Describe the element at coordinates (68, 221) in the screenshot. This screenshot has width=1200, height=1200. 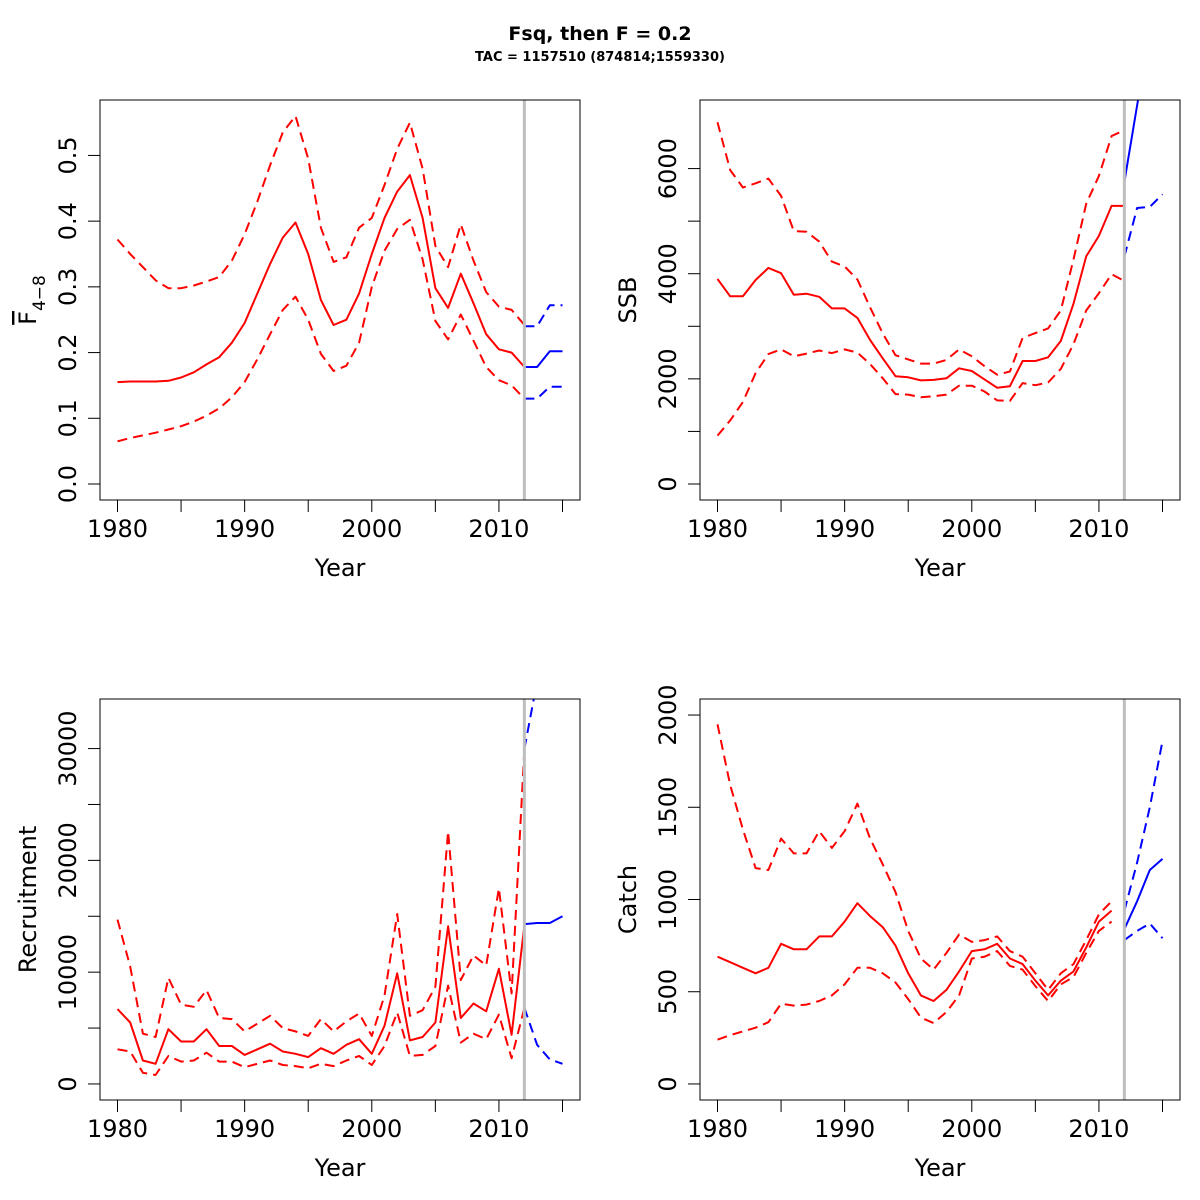
I see `y-tick-label: 0.4` at that location.